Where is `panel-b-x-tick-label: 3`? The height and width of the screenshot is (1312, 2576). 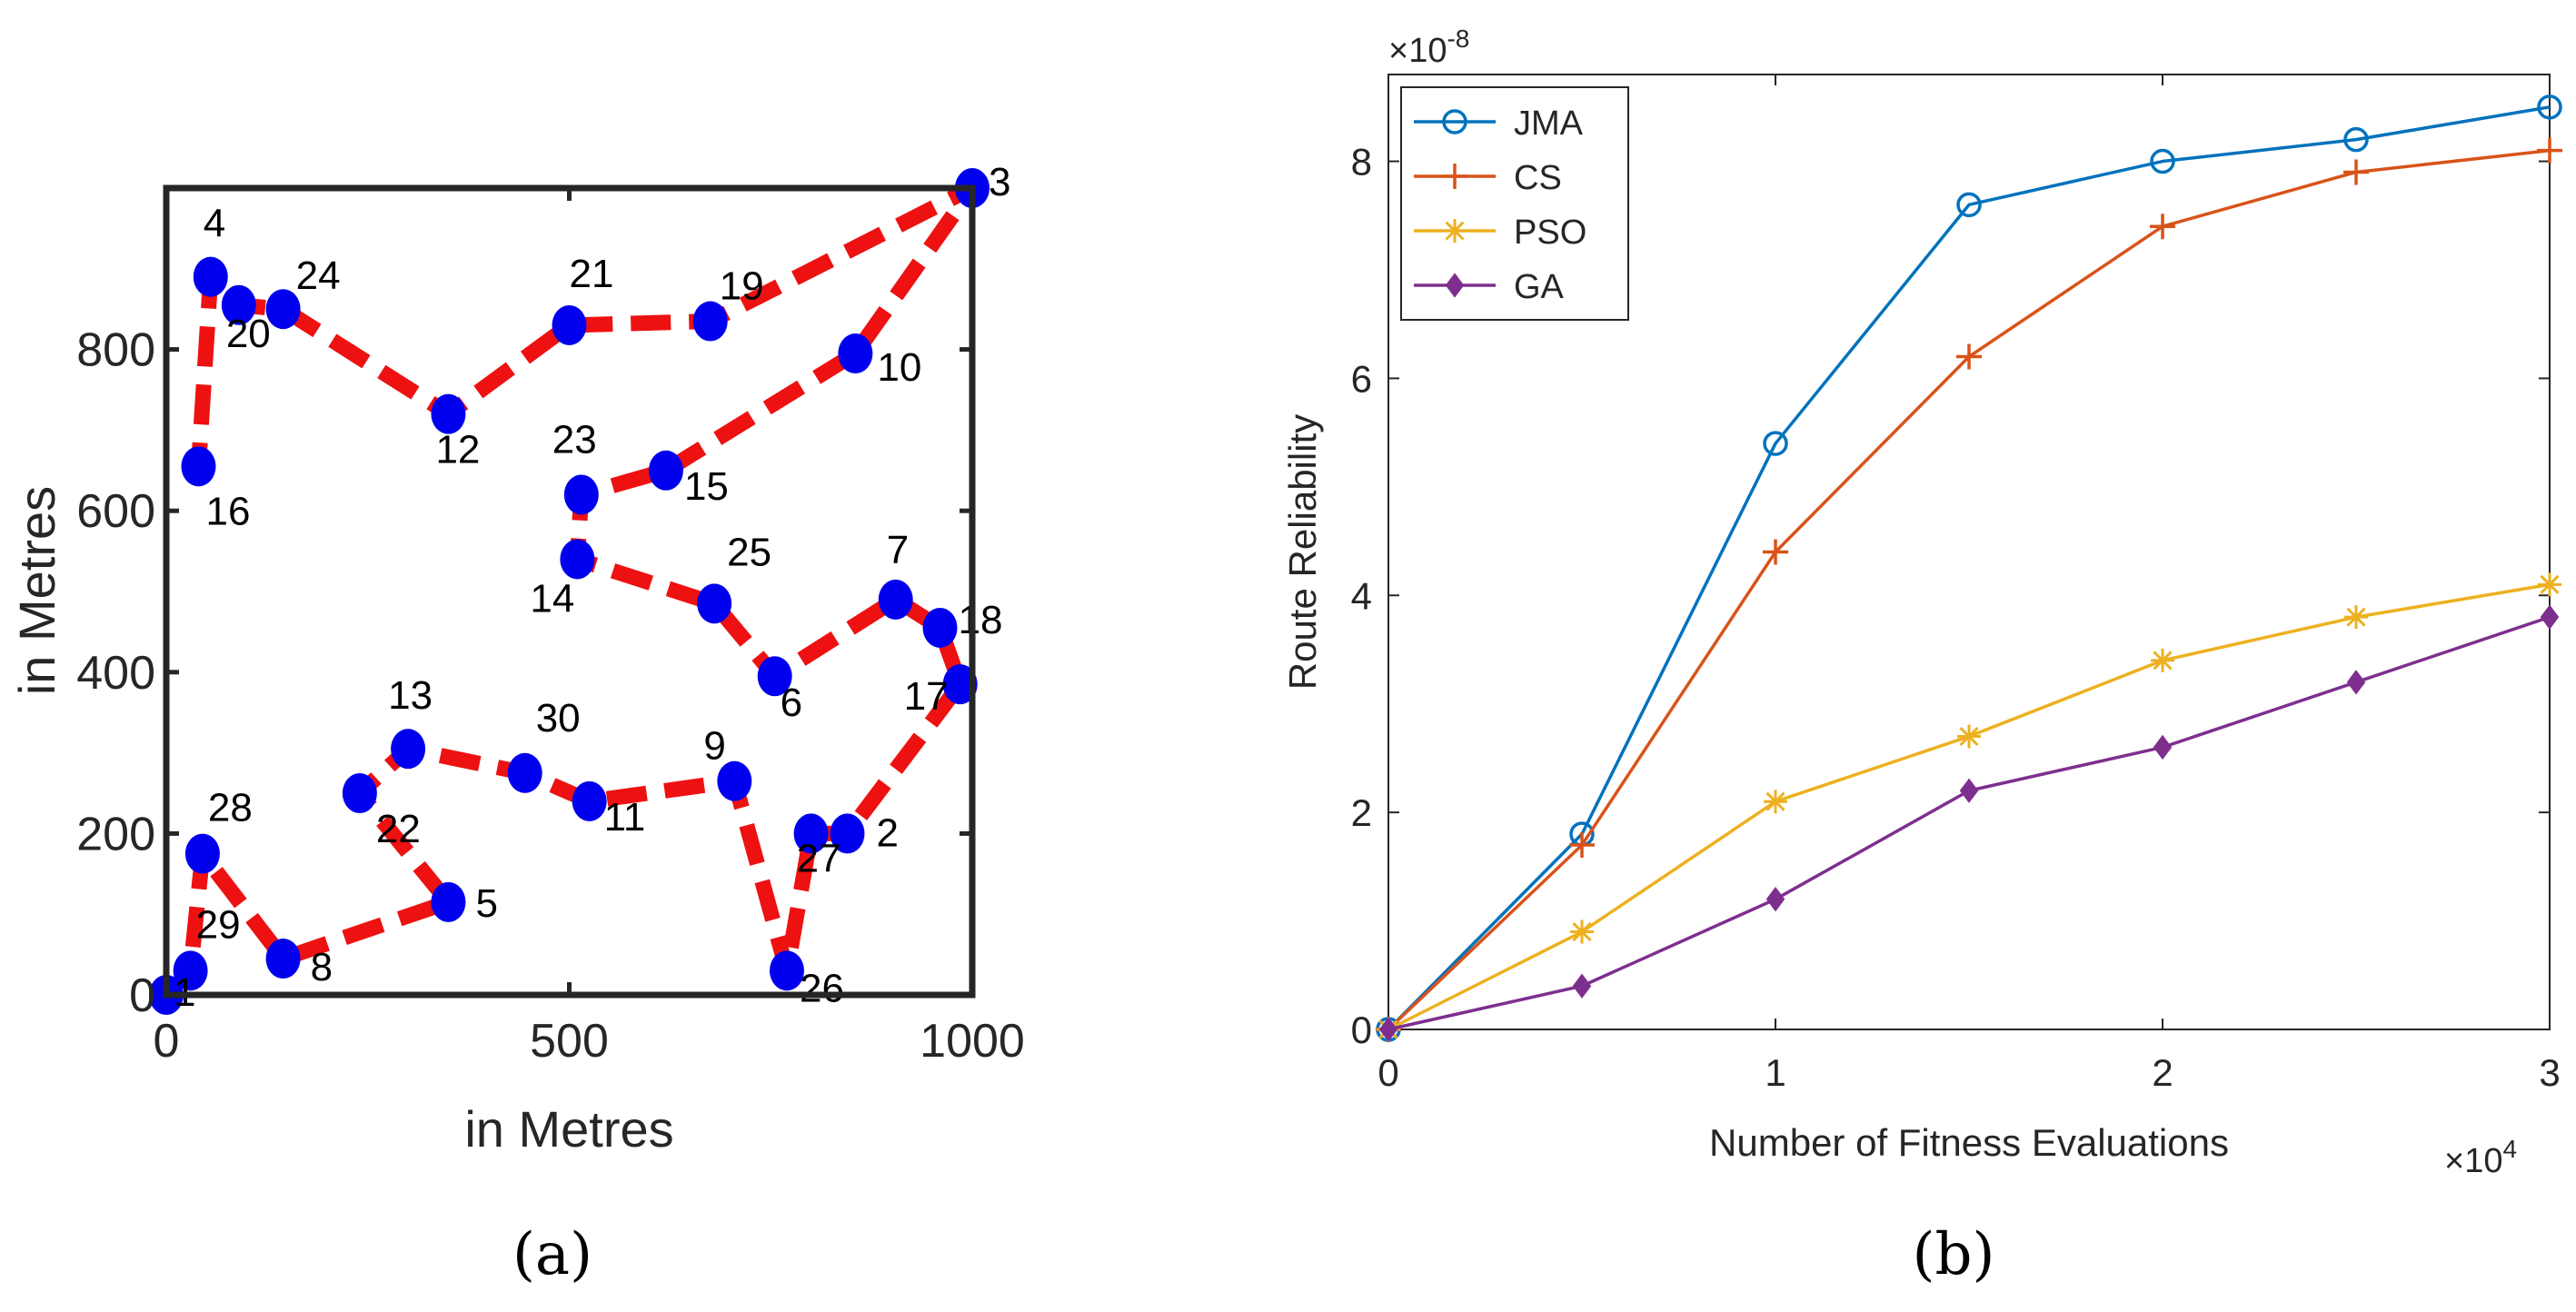 panel-b-x-tick-label: 3 is located at coordinates (2549, 1072).